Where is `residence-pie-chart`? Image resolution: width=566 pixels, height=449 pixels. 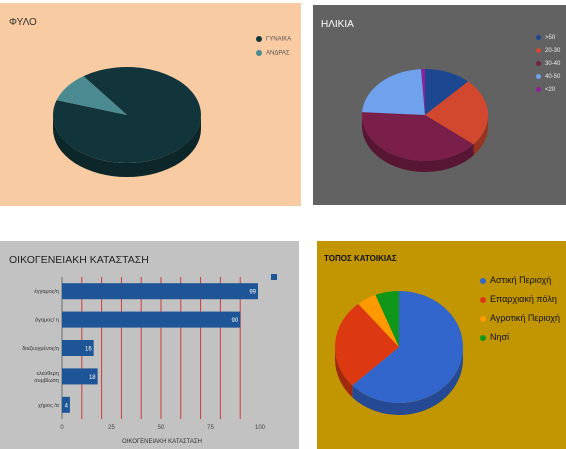
residence-pie-chart is located at coordinates (399, 353).